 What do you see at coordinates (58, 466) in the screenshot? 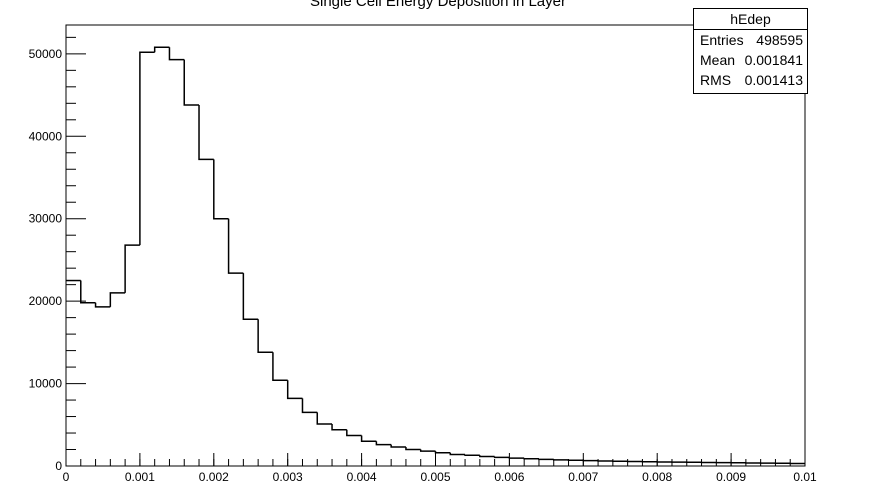
I see `y-tick-label: 0` at bounding box center [58, 466].